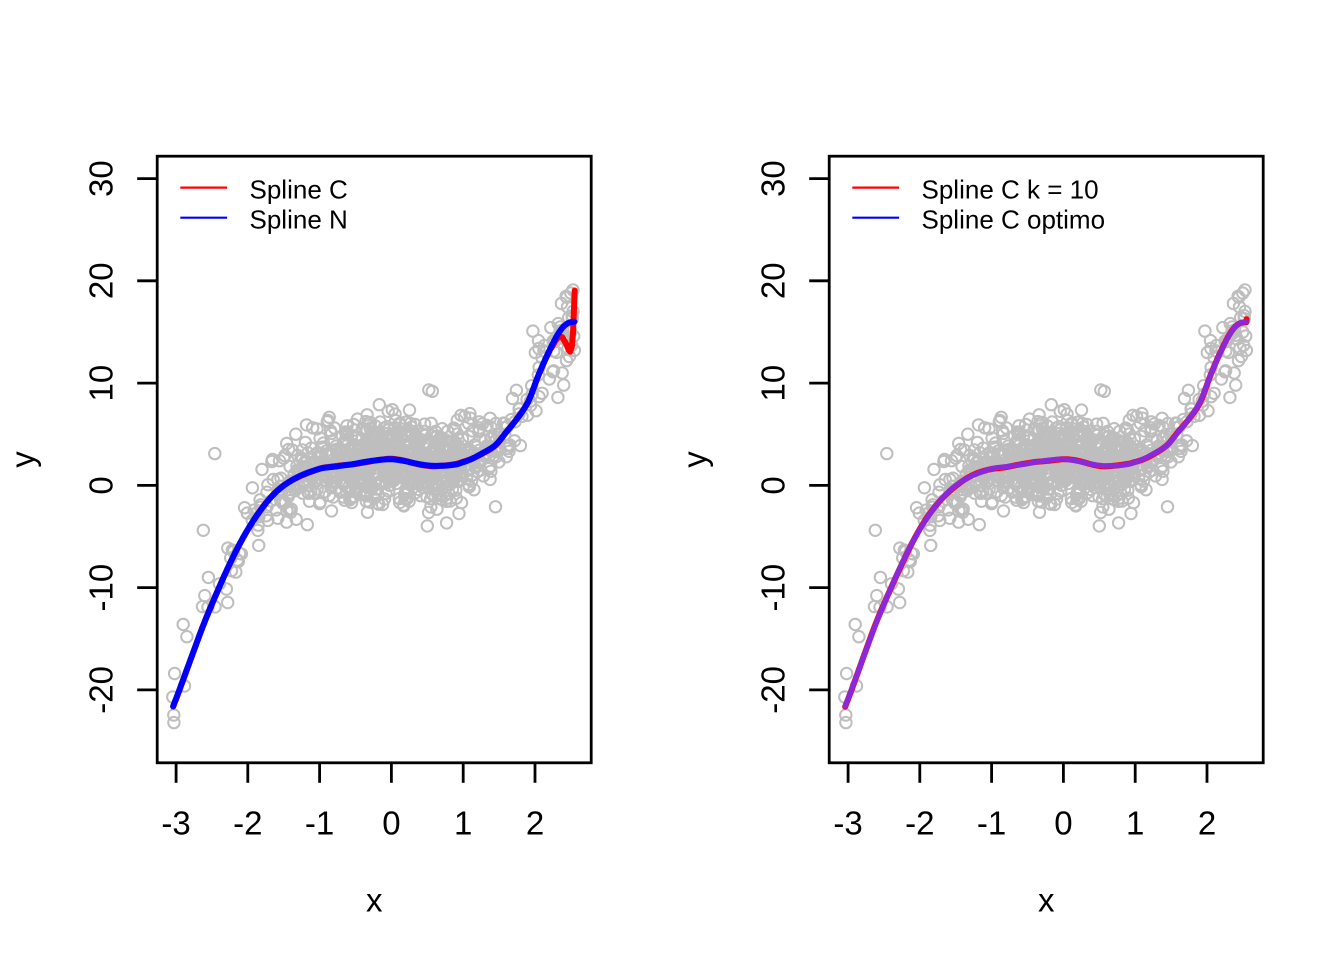  I want to click on svg-text: Spline C k = 10, so click(1010, 189).